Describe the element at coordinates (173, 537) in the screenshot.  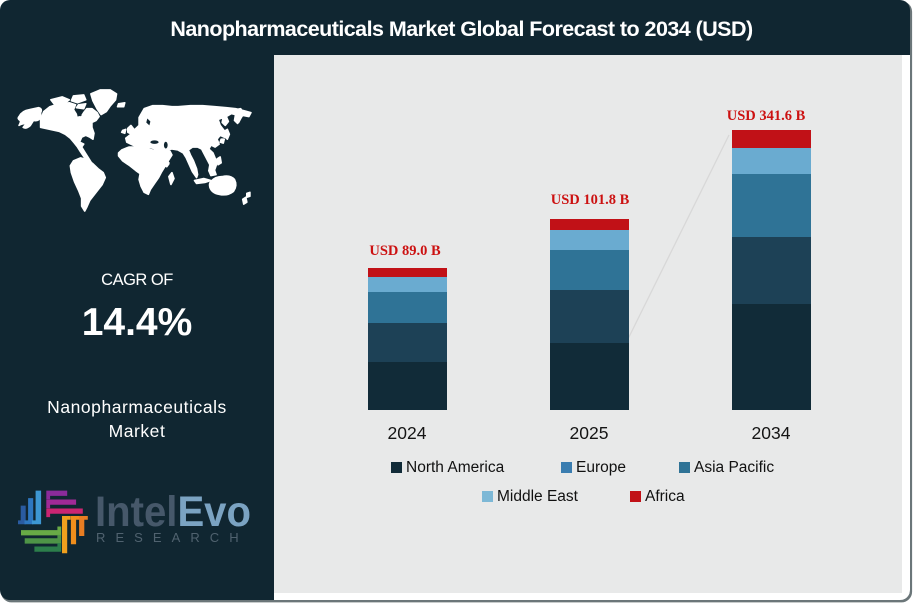
I see `svg-text: RESEARCH` at that location.